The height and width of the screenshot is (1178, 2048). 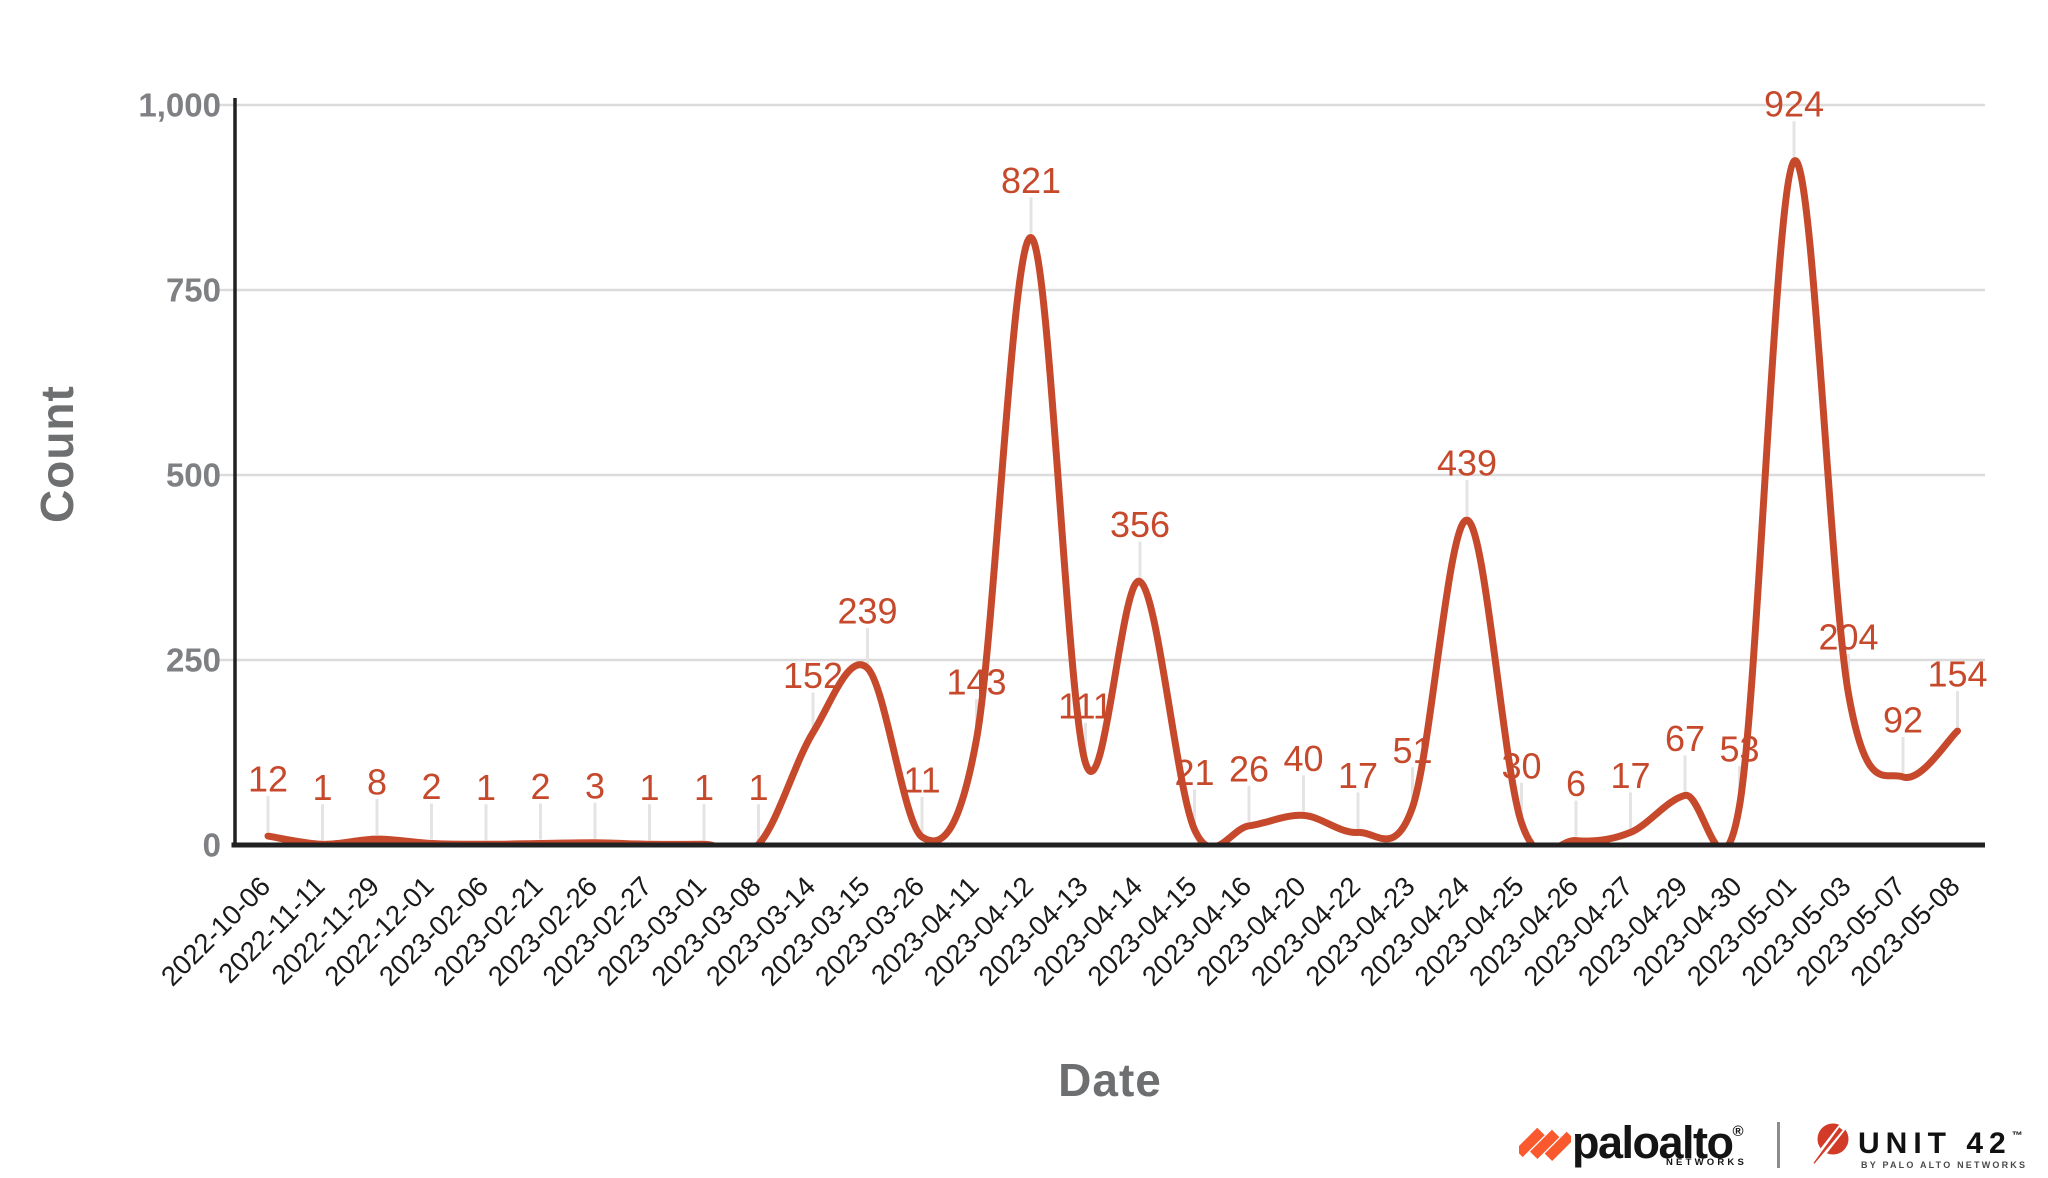 I want to click on data-point-label: 11, so click(x=921, y=779).